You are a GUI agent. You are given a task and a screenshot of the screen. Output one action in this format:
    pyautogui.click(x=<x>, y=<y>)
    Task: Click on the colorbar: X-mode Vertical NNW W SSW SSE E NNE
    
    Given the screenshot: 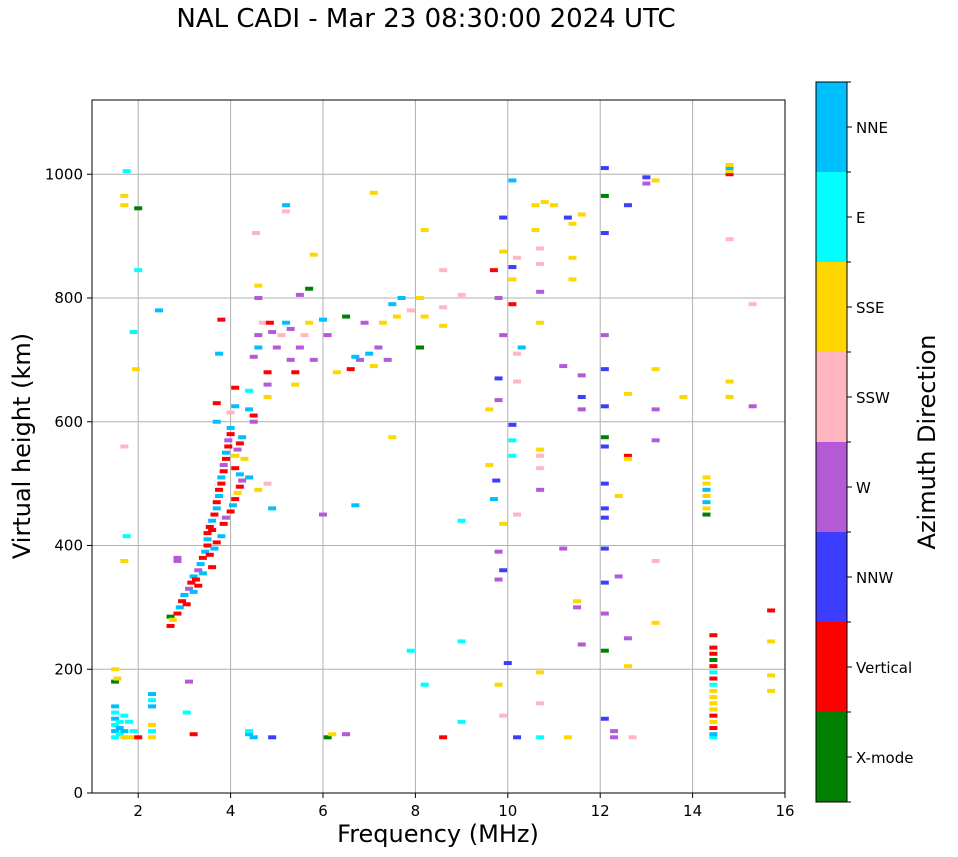 What is the action you would take?
    pyautogui.click(x=864, y=442)
    